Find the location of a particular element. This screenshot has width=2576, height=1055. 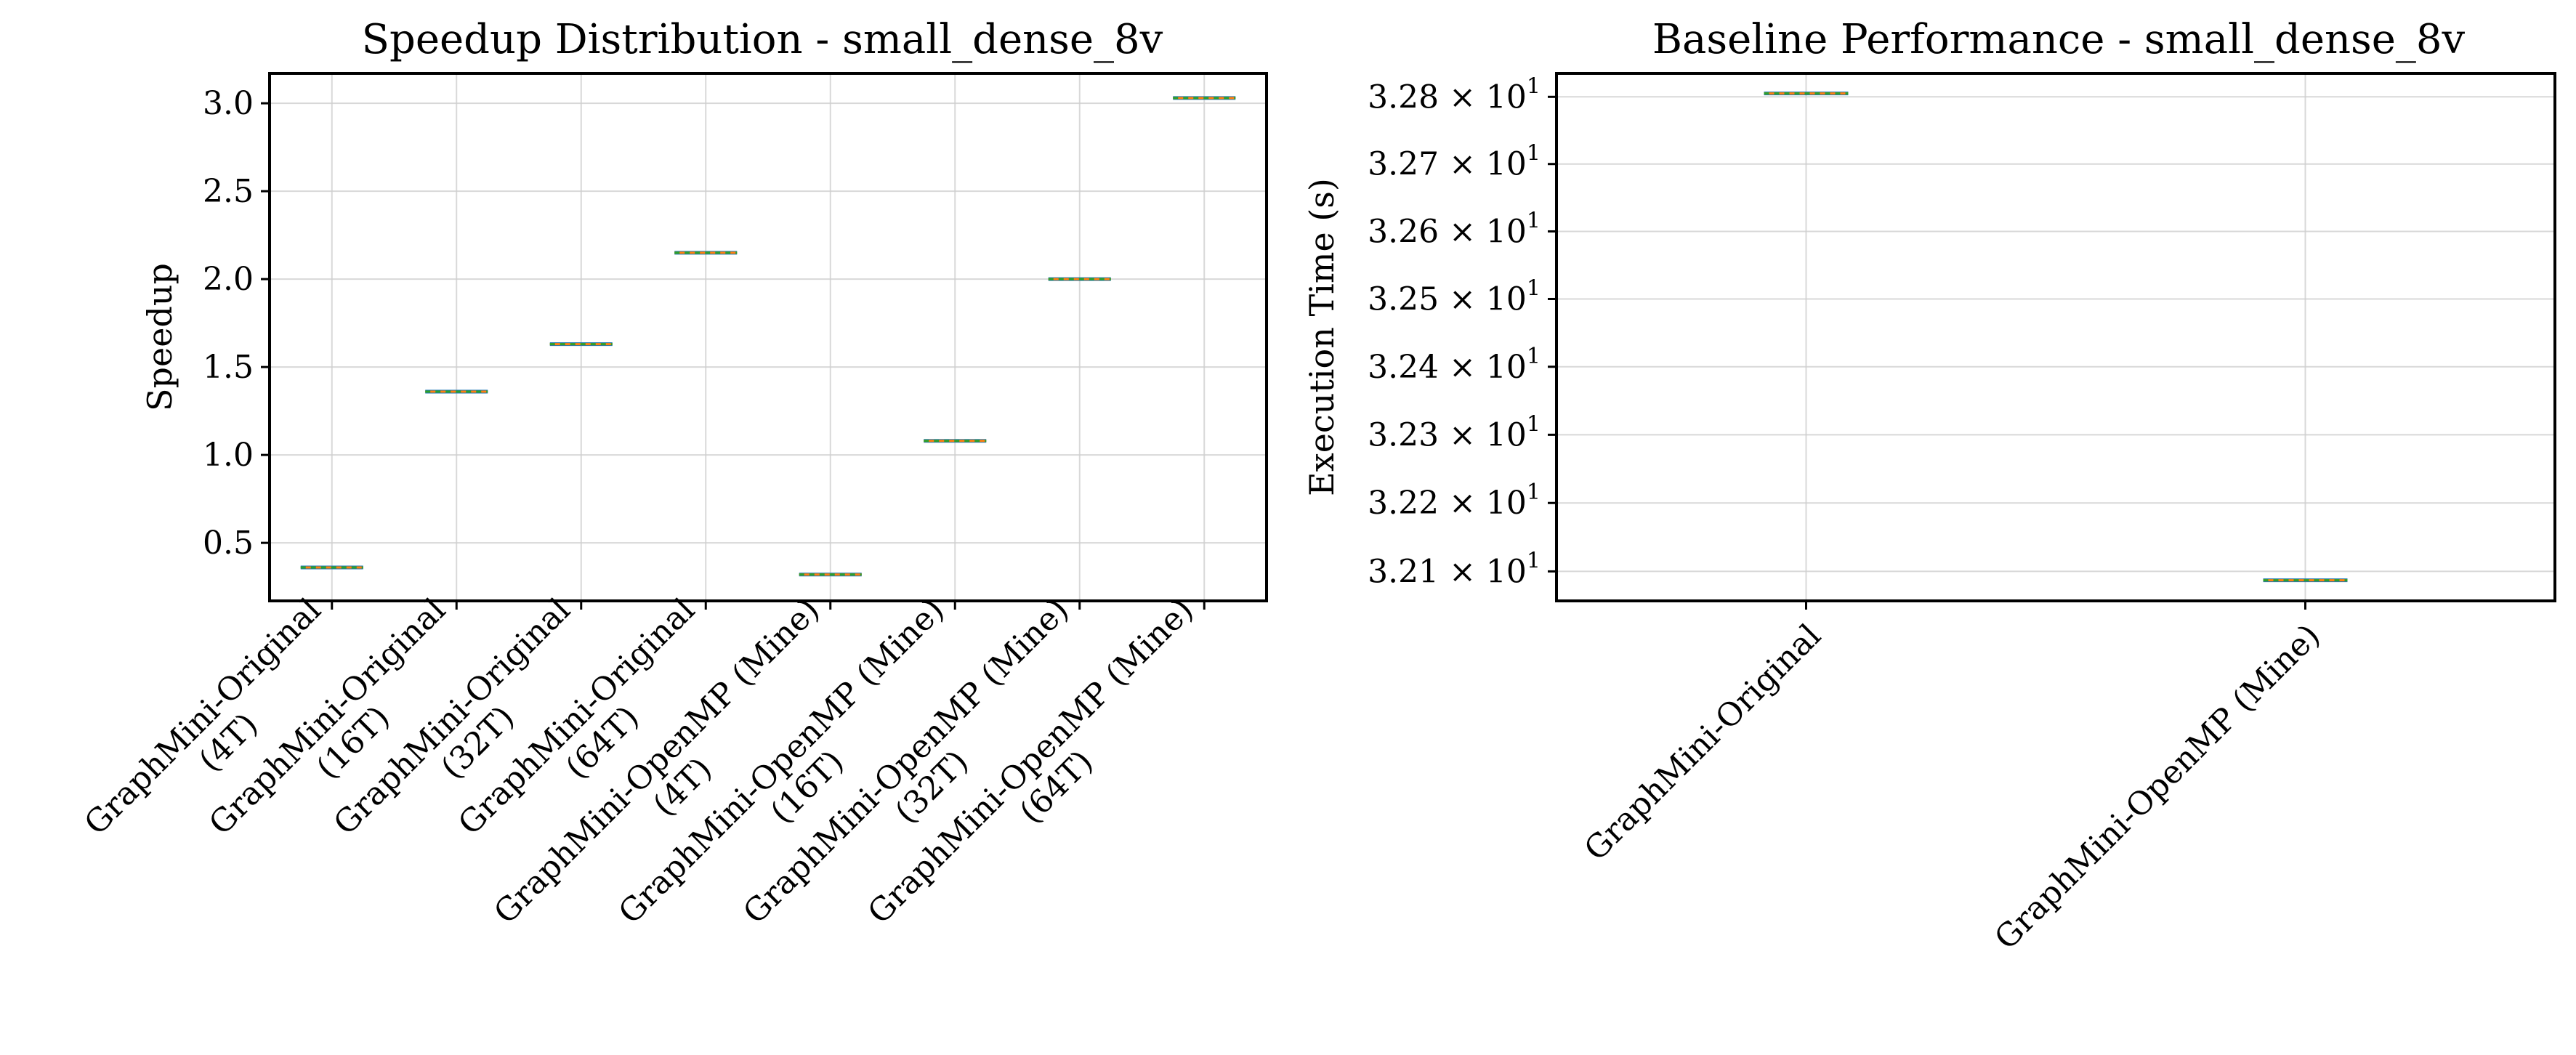

y-tick-label: 3.25 × 10¹ is located at coordinates (1455, 296).